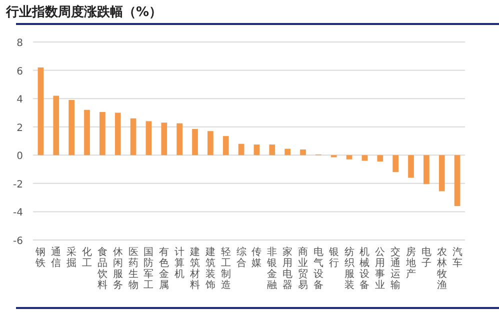 This screenshot has width=499, height=329. Describe the element at coordinates (71, 257) in the screenshot. I see `x-tick-label: 采掘` at that location.